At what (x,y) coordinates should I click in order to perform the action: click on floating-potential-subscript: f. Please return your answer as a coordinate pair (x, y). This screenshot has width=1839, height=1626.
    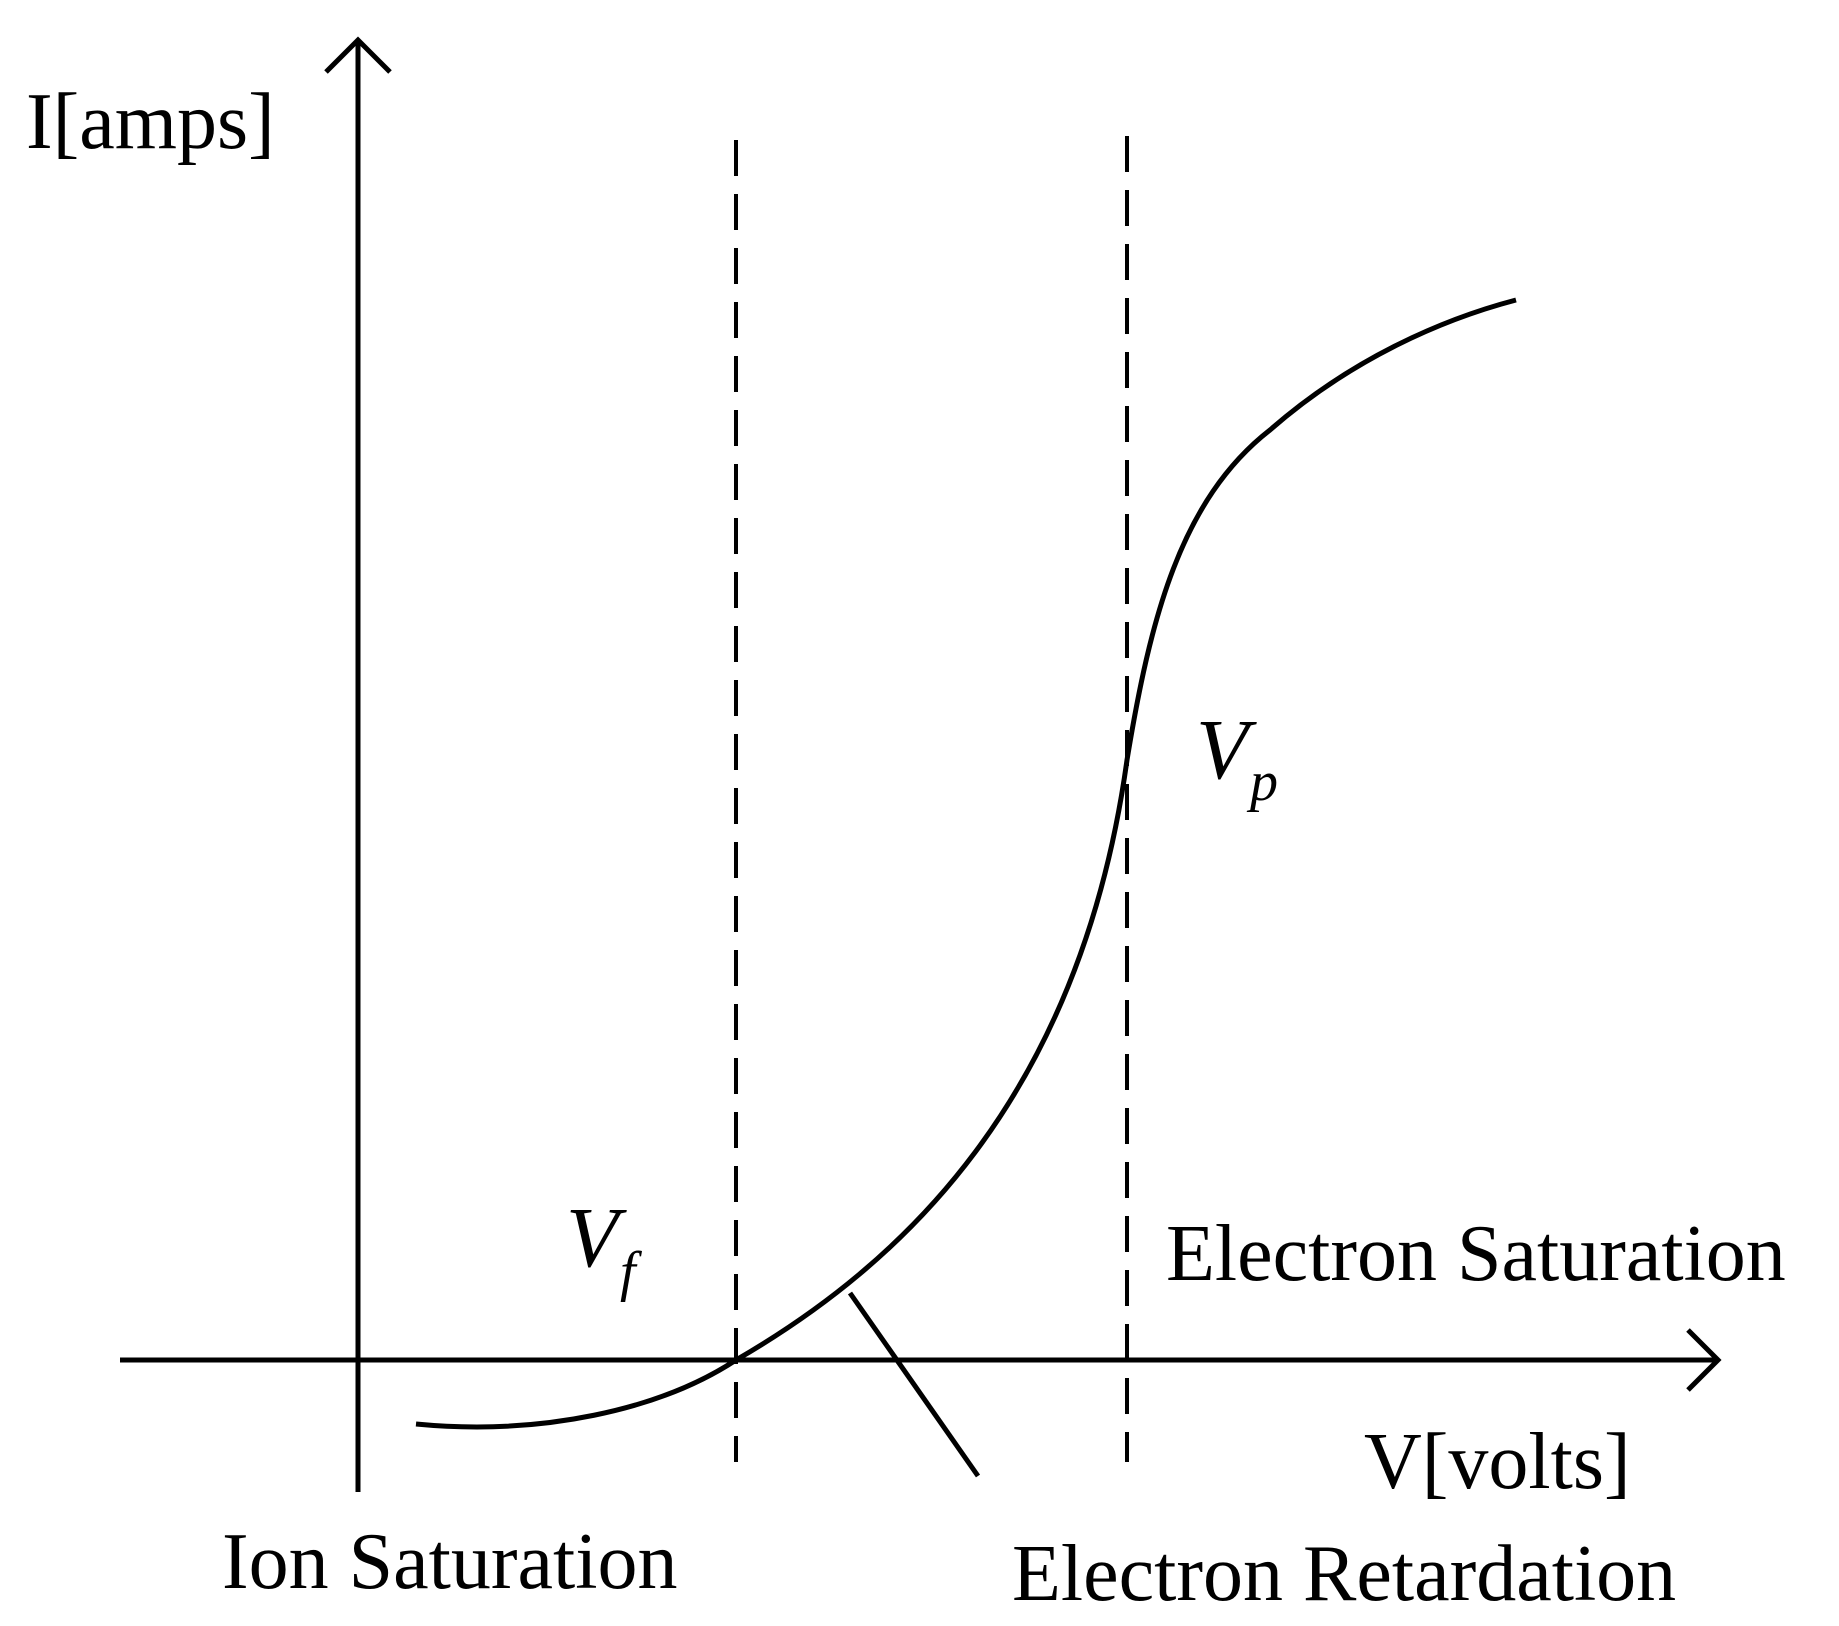
    Looking at the image, I should click on (631, 1272).